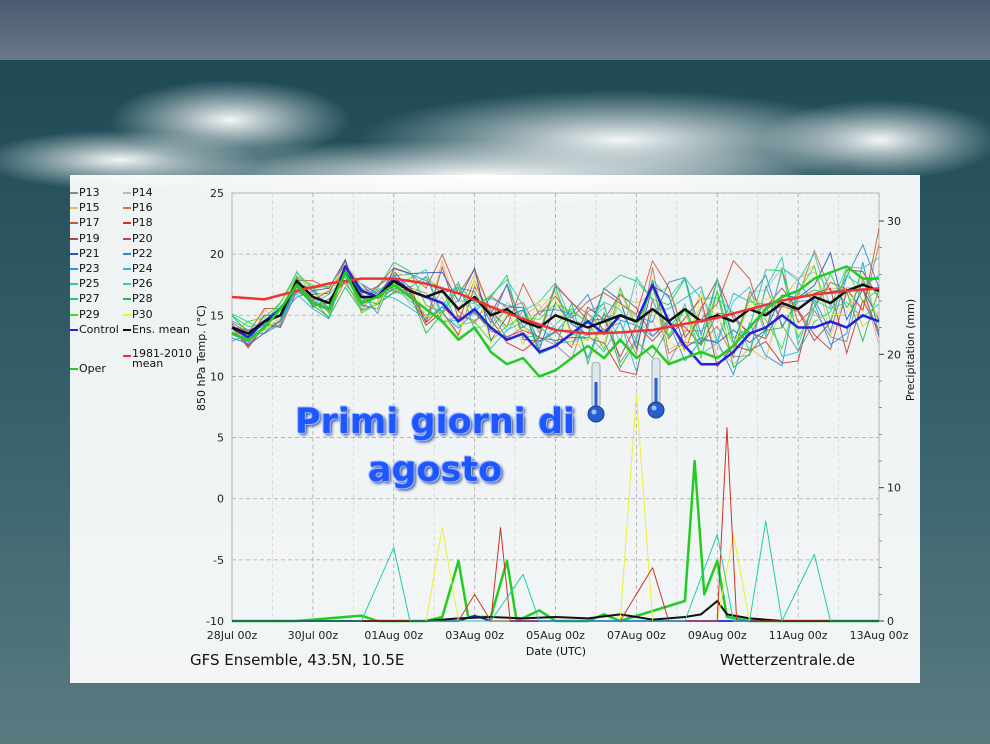  What do you see at coordinates (435, 422) in the screenshot?
I see `overlay-title-line1: Primi giorni di` at bounding box center [435, 422].